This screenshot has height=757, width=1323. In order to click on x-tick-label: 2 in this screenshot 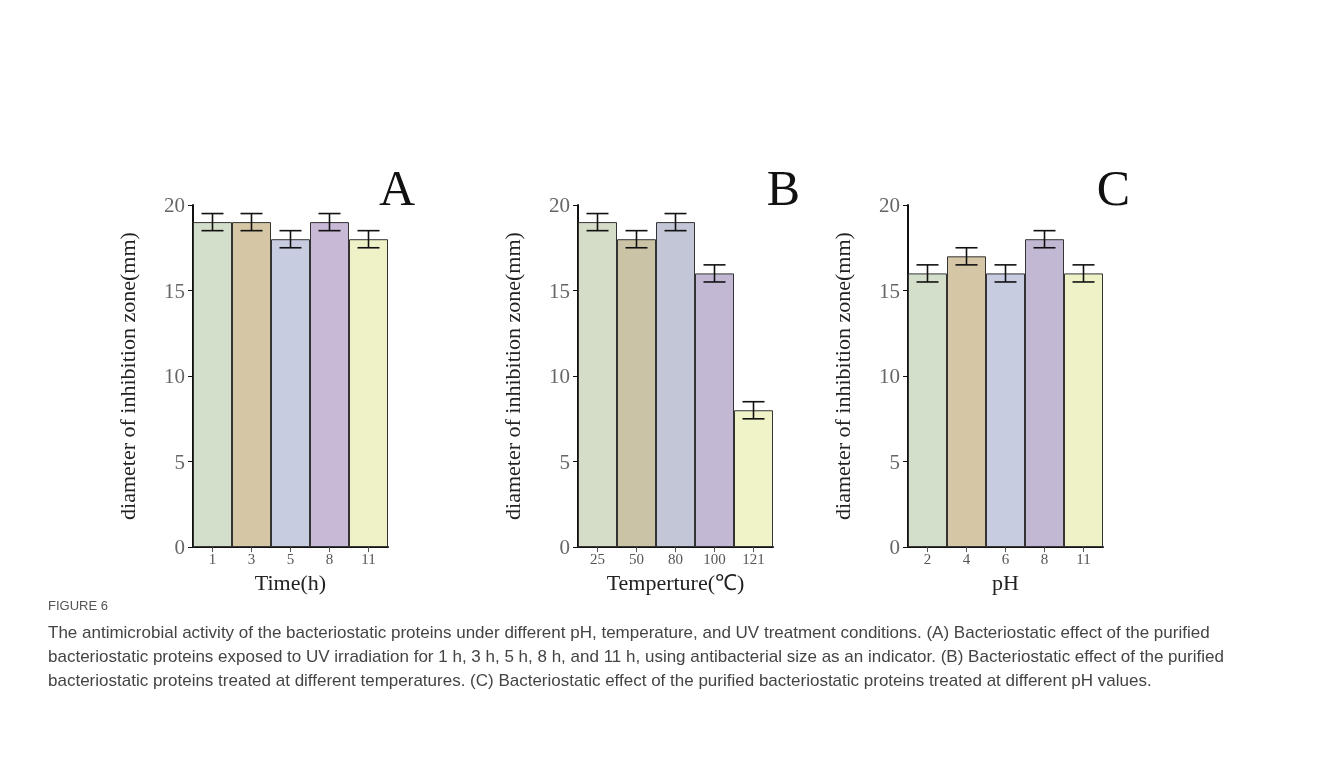, I will do `click(927, 558)`.